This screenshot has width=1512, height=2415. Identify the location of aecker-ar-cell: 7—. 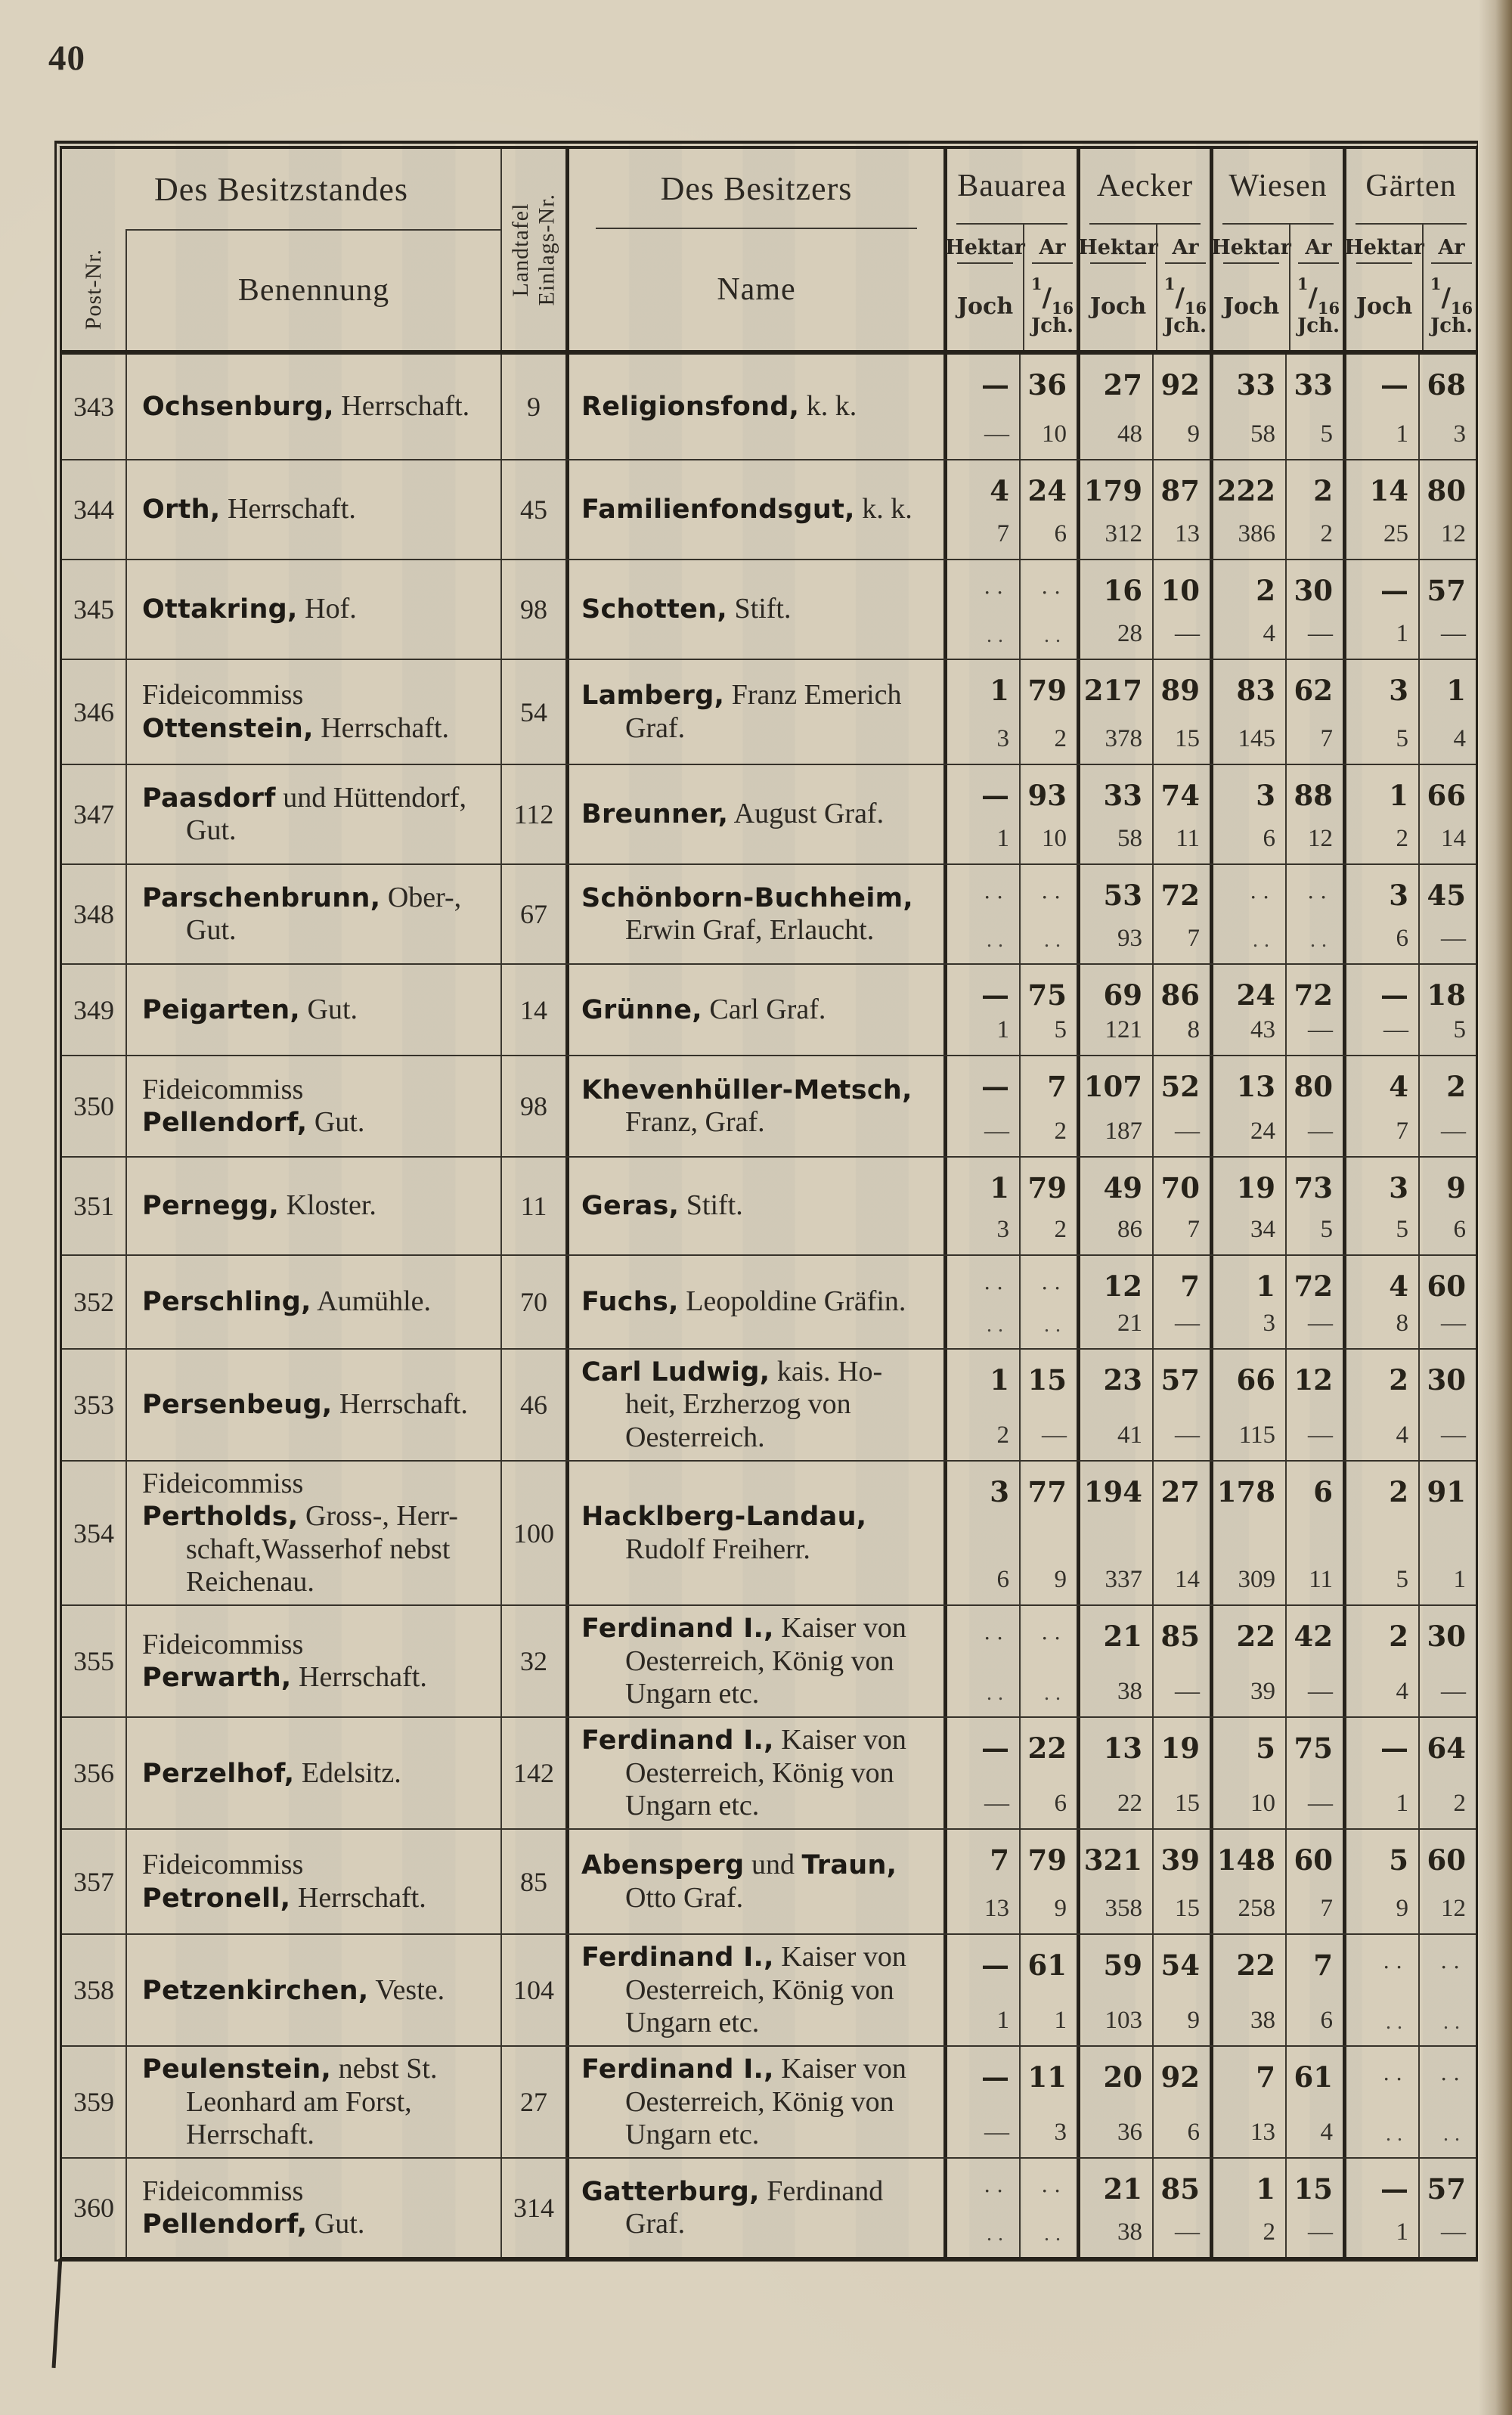
(1181, 1302).